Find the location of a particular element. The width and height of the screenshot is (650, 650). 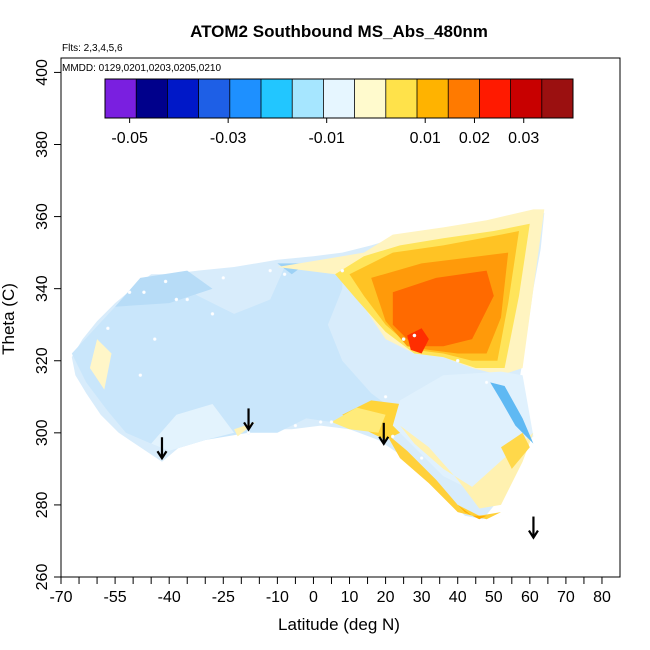

colorbar-tick-label: -0.03 is located at coordinates (228, 138).